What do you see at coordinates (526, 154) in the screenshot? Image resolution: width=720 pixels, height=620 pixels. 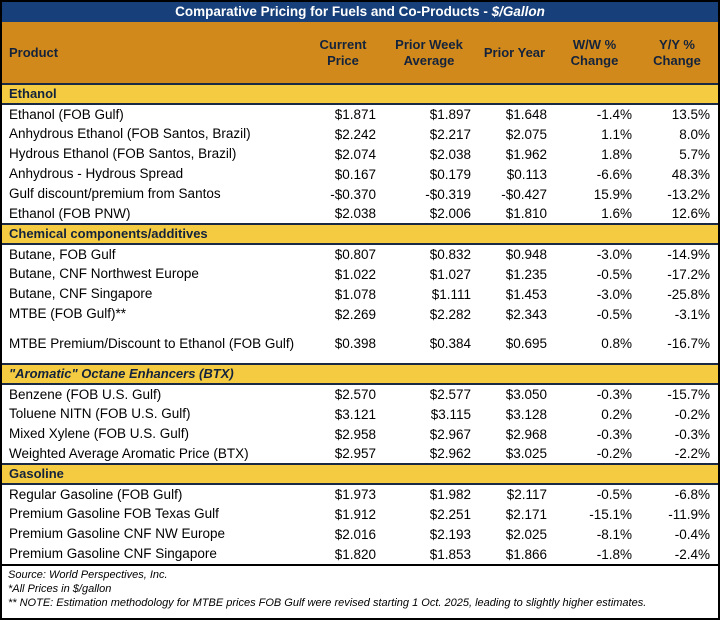 I see `prior-year-cell: $1.962` at bounding box center [526, 154].